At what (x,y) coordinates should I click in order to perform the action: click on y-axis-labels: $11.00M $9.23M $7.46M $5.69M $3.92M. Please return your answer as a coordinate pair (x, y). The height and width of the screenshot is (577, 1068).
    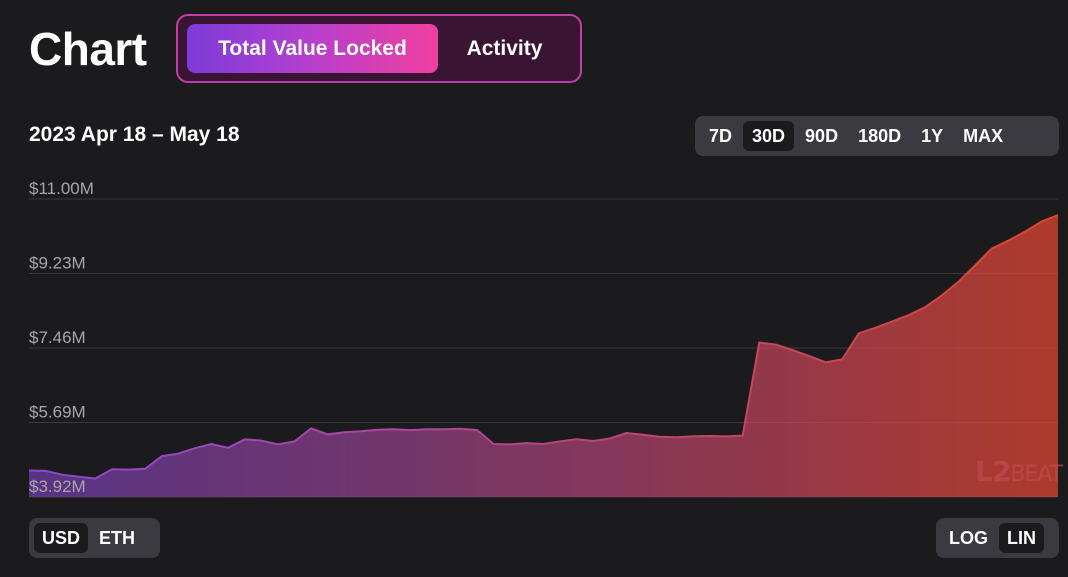
    Looking at the image, I should click on (61, 337).